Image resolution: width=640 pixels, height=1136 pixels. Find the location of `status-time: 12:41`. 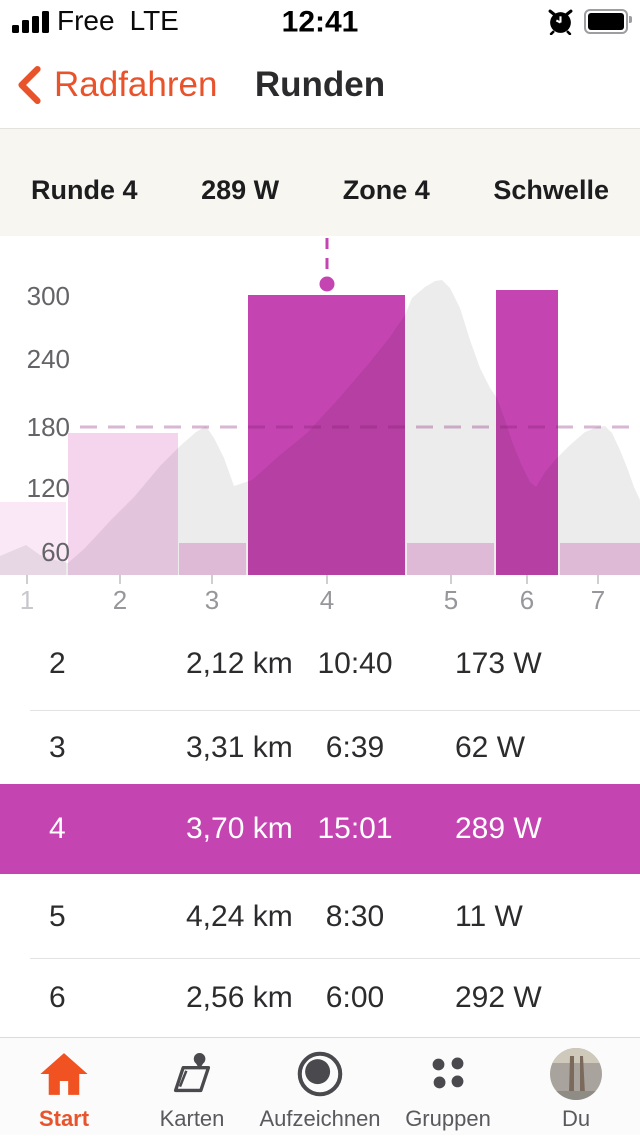

status-time: 12:41 is located at coordinates (320, 22).